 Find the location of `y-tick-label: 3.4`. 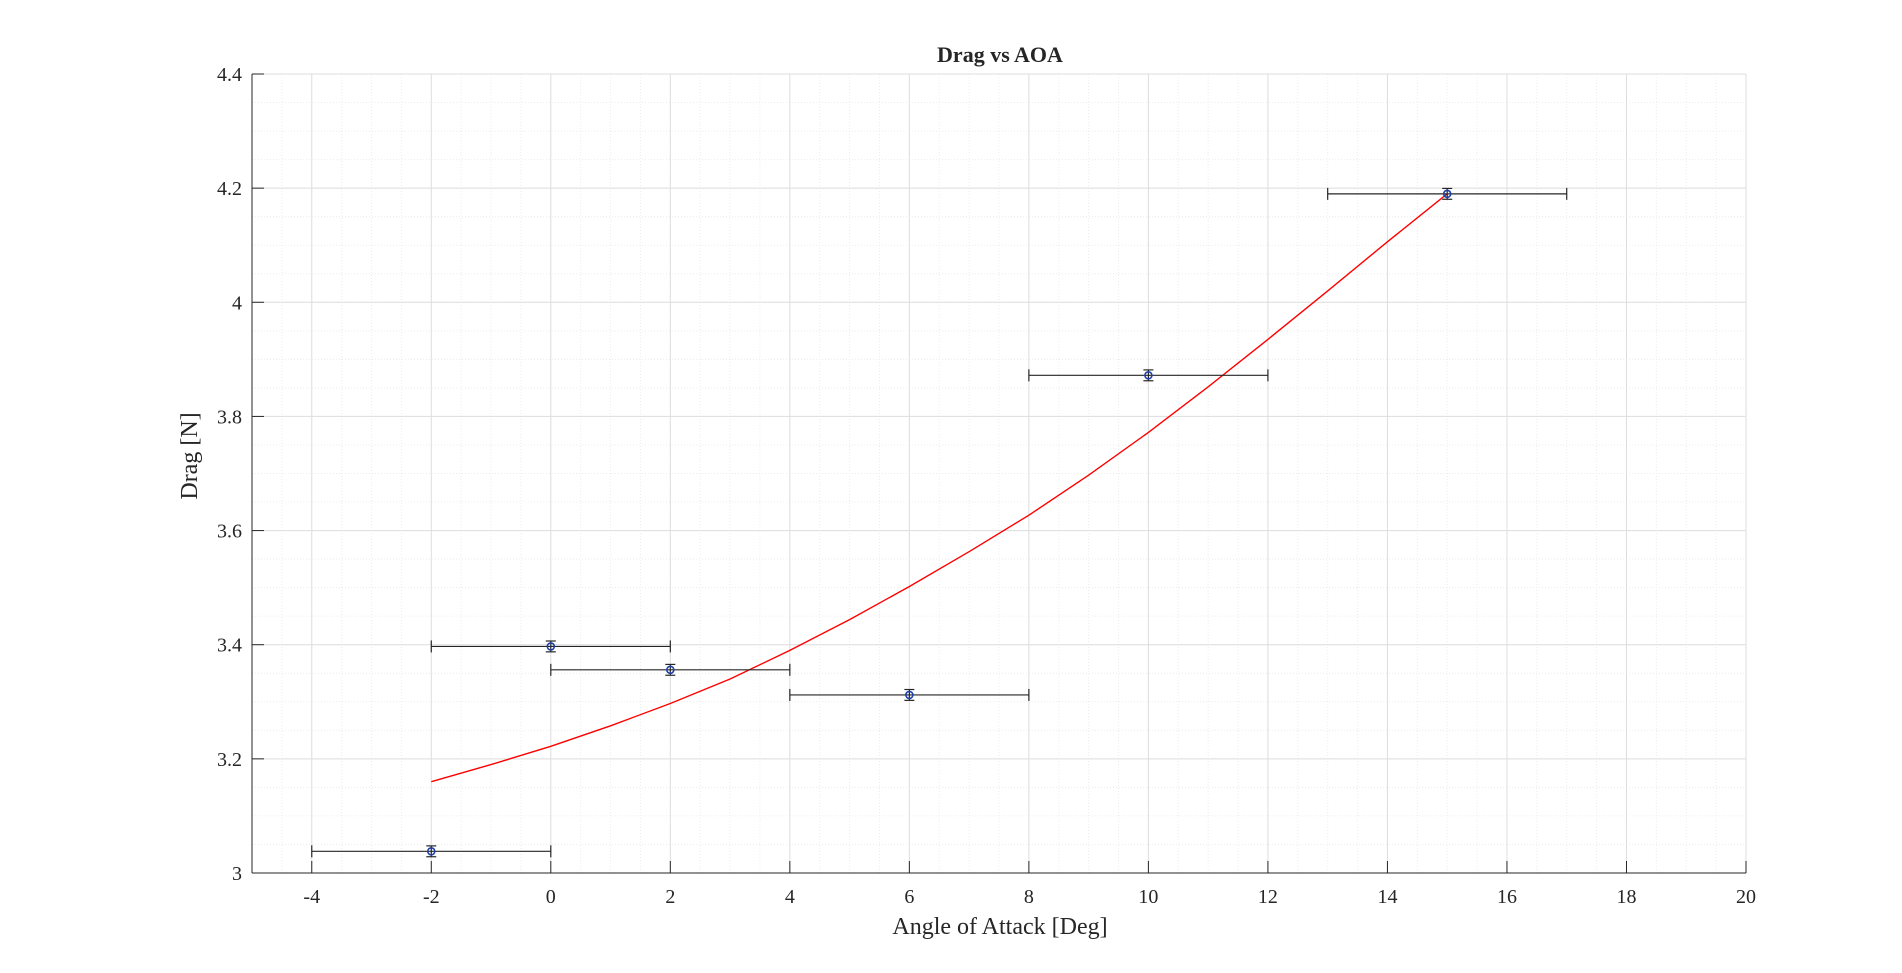

y-tick-label: 3.4 is located at coordinates (229, 646).